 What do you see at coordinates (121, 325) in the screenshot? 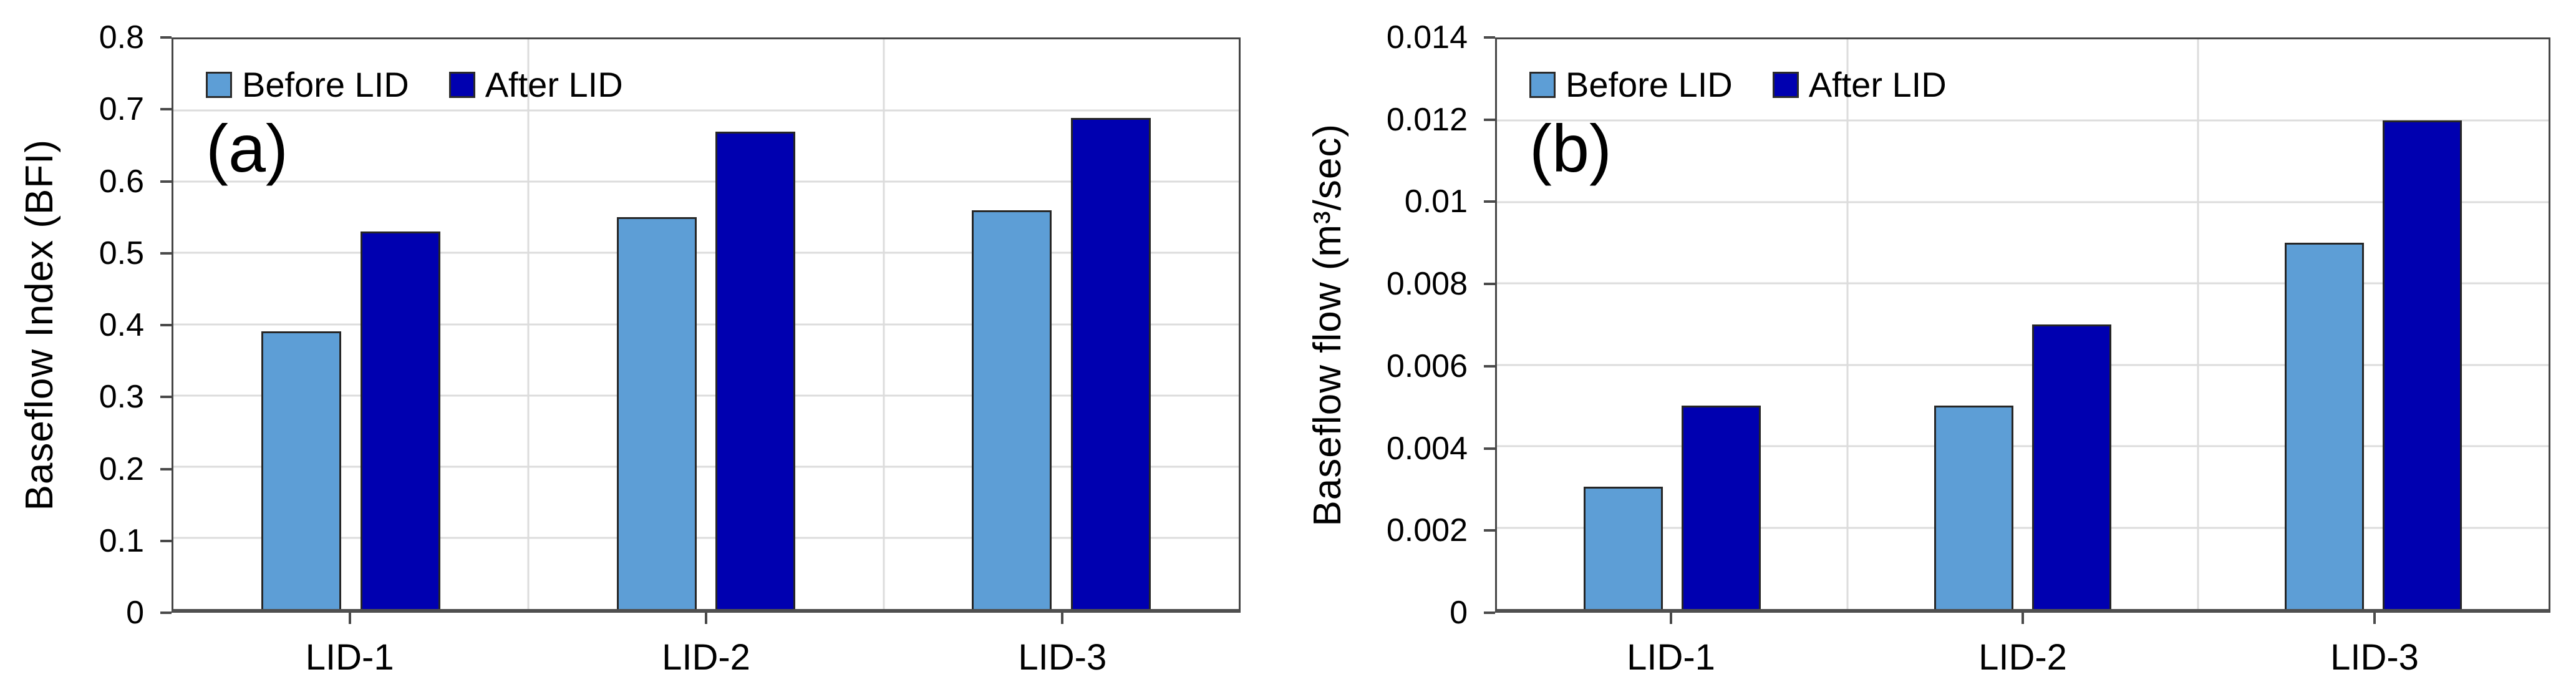
I see `y-tick-label: 0.4` at bounding box center [121, 325].